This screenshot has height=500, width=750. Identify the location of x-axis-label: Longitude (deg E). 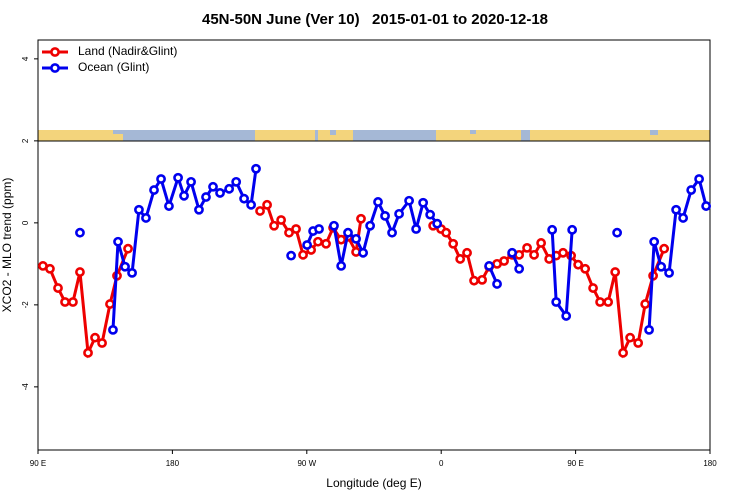
(373, 483).